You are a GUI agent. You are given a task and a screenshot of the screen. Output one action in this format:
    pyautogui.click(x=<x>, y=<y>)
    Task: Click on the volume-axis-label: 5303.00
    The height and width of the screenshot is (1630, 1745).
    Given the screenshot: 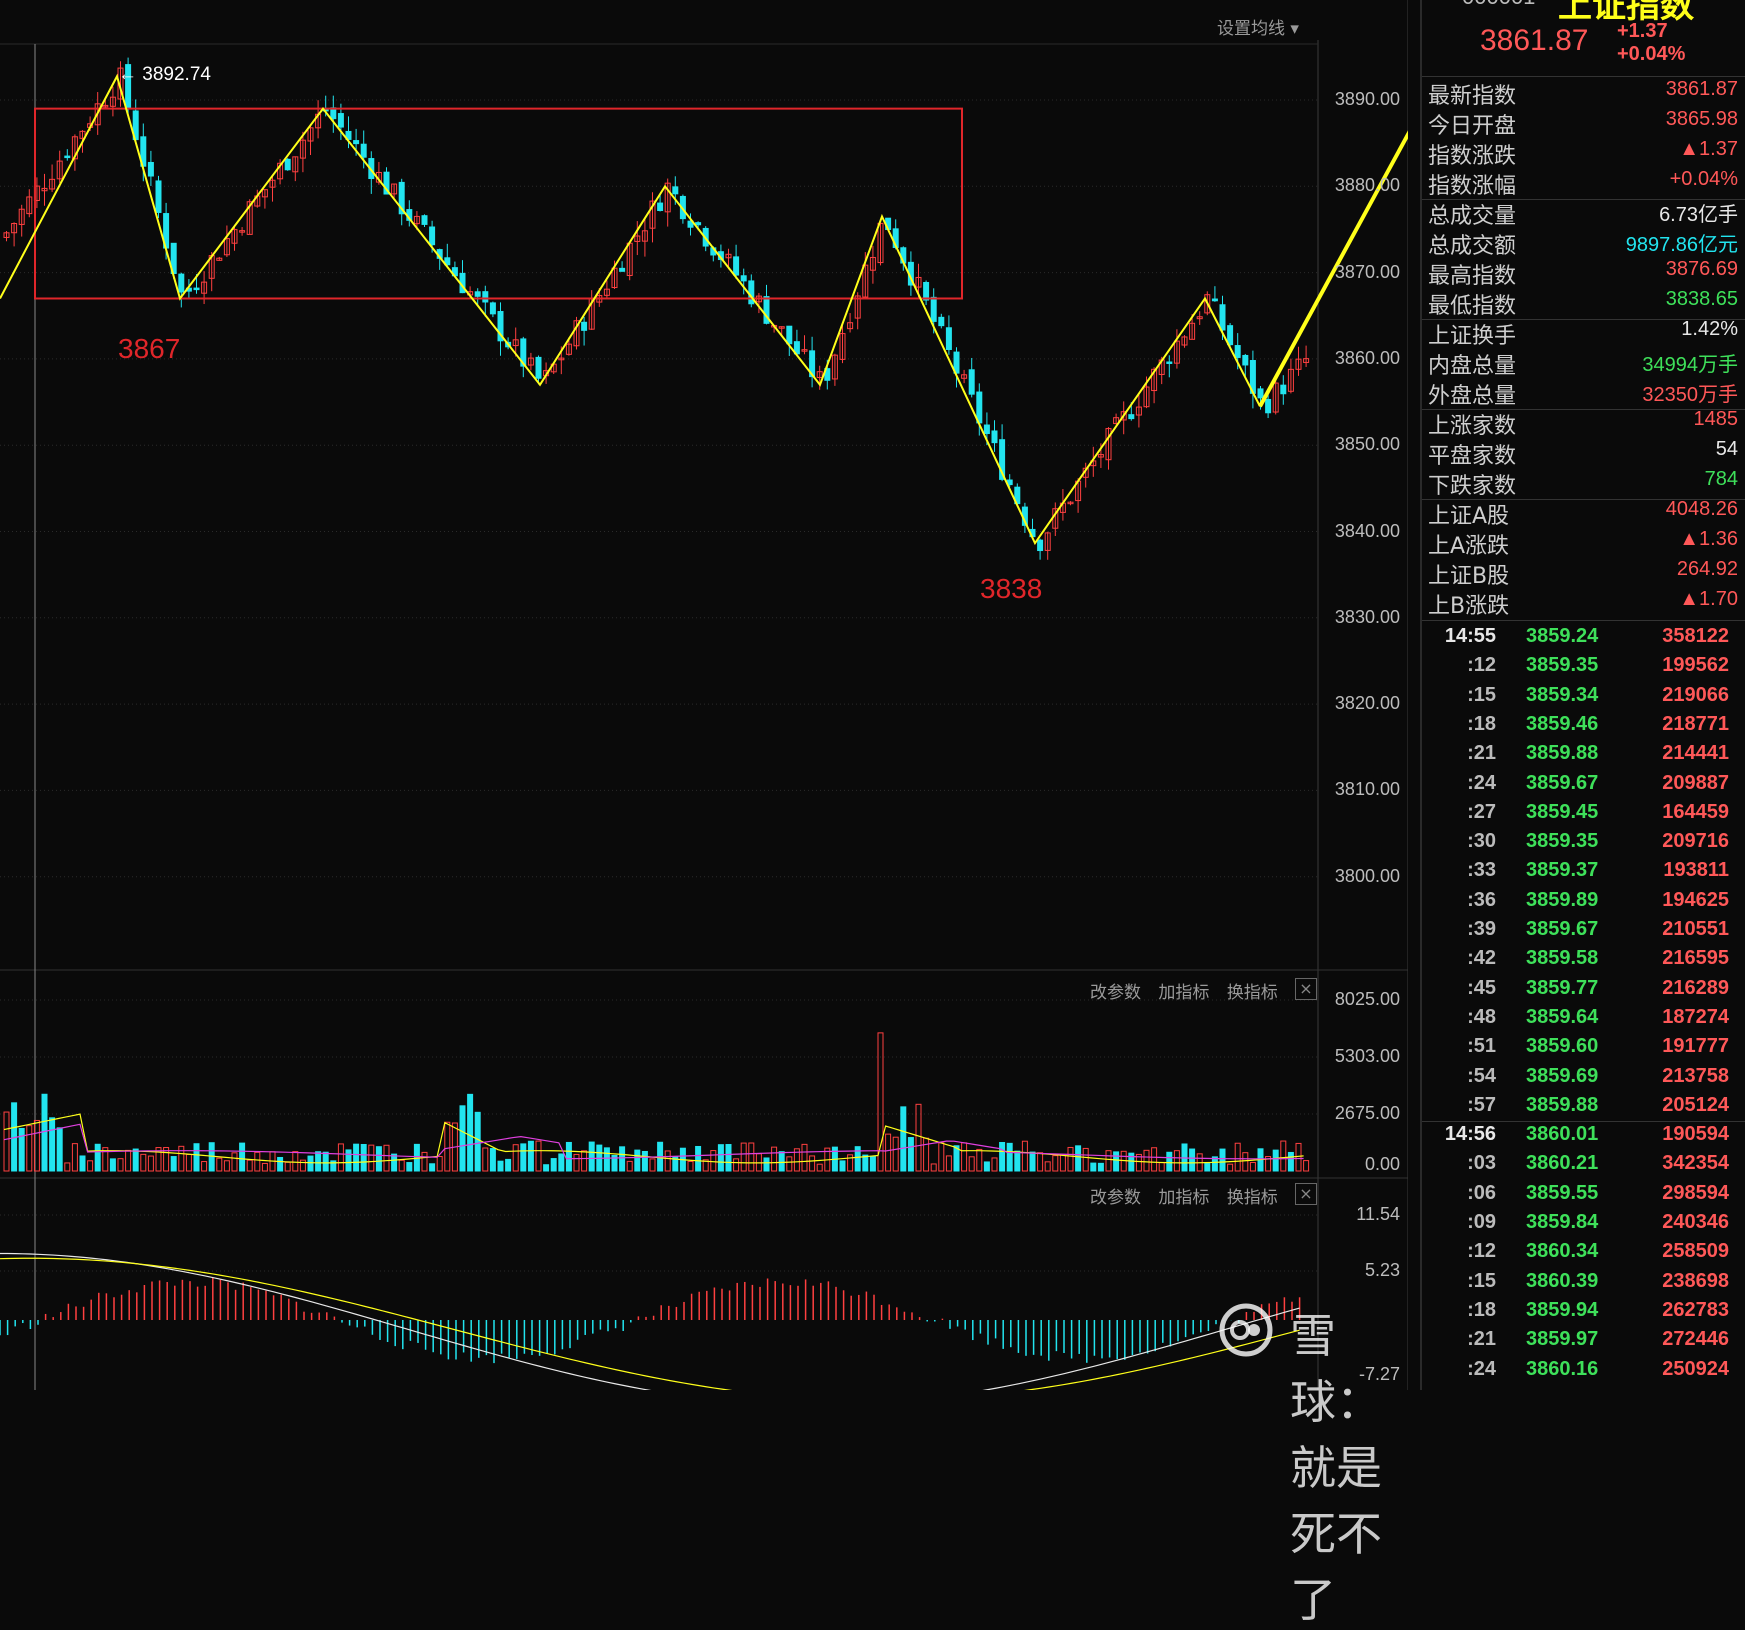 What is the action you would take?
    pyautogui.click(x=1367, y=1056)
    